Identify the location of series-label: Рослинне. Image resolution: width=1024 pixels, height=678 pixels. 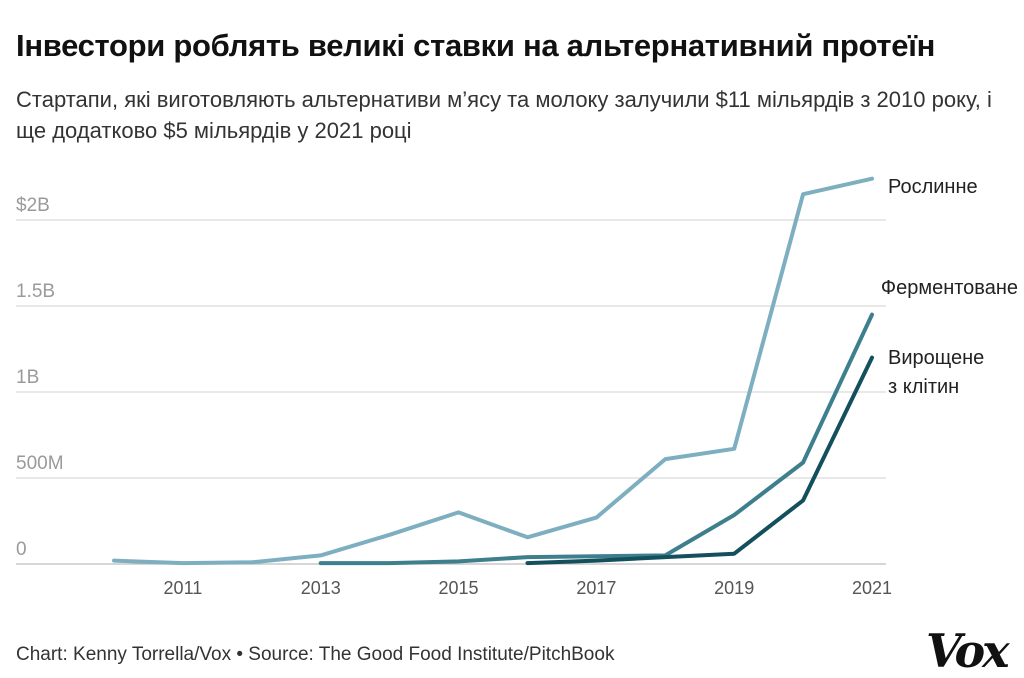
(933, 187).